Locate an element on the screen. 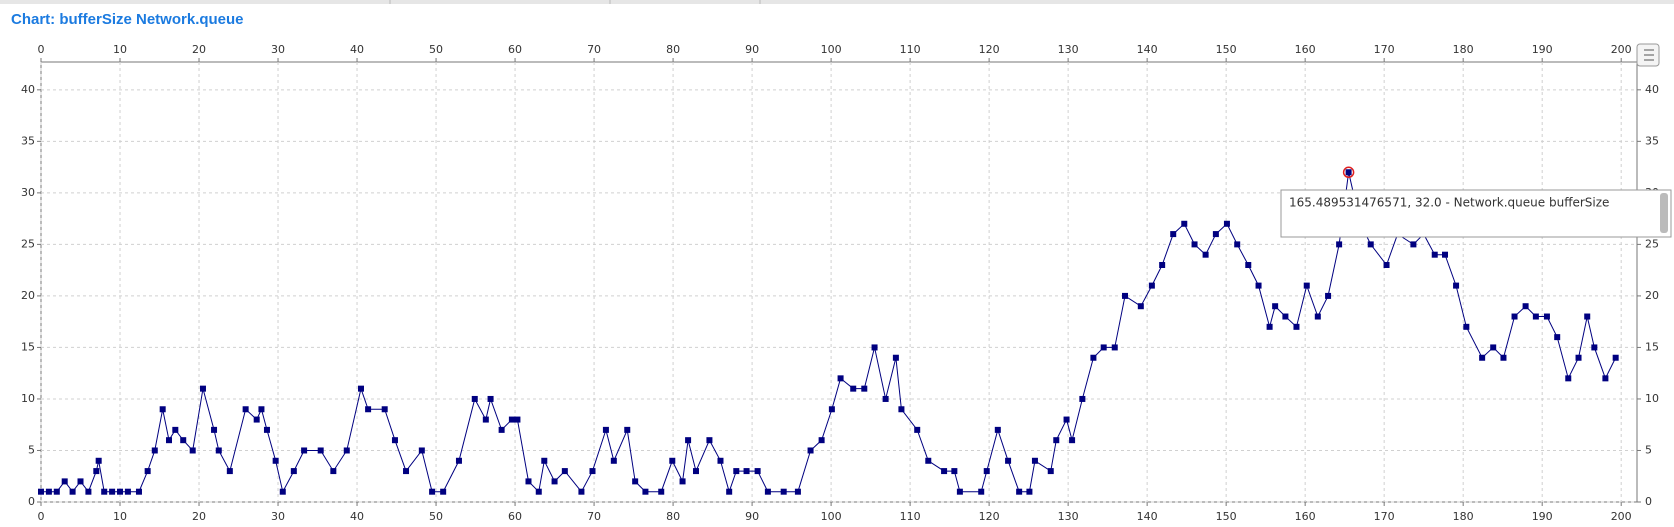  x-tick-label-top: 170 is located at coordinates (1384, 49).